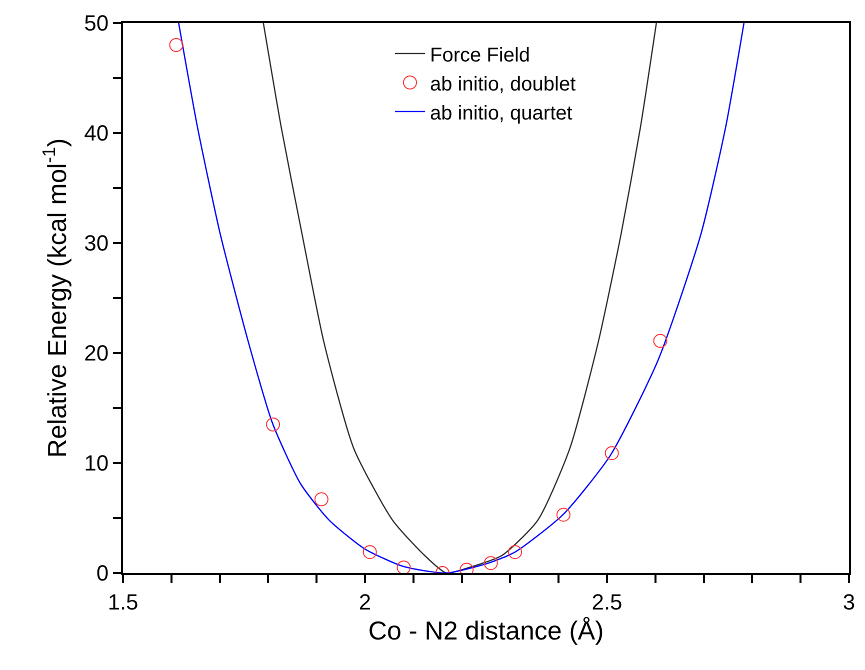 The image size is (865, 670). What do you see at coordinates (365, 601) in the screenshot?
I see `x-tick-label: 2` at bounding box center [365, 601].